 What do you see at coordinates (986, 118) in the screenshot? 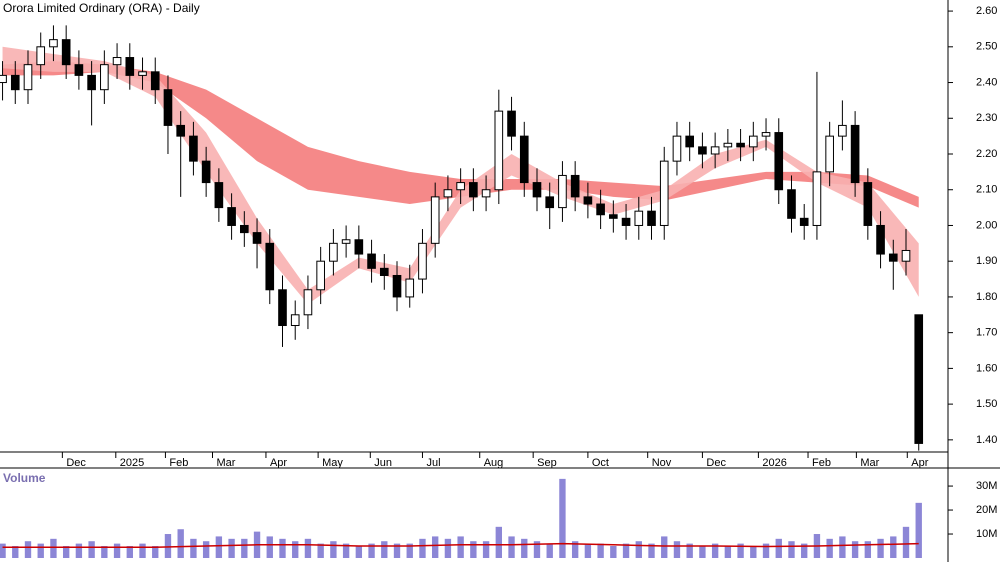
I see `y-tick-label: 2.30` at bounding box center [986, 118].